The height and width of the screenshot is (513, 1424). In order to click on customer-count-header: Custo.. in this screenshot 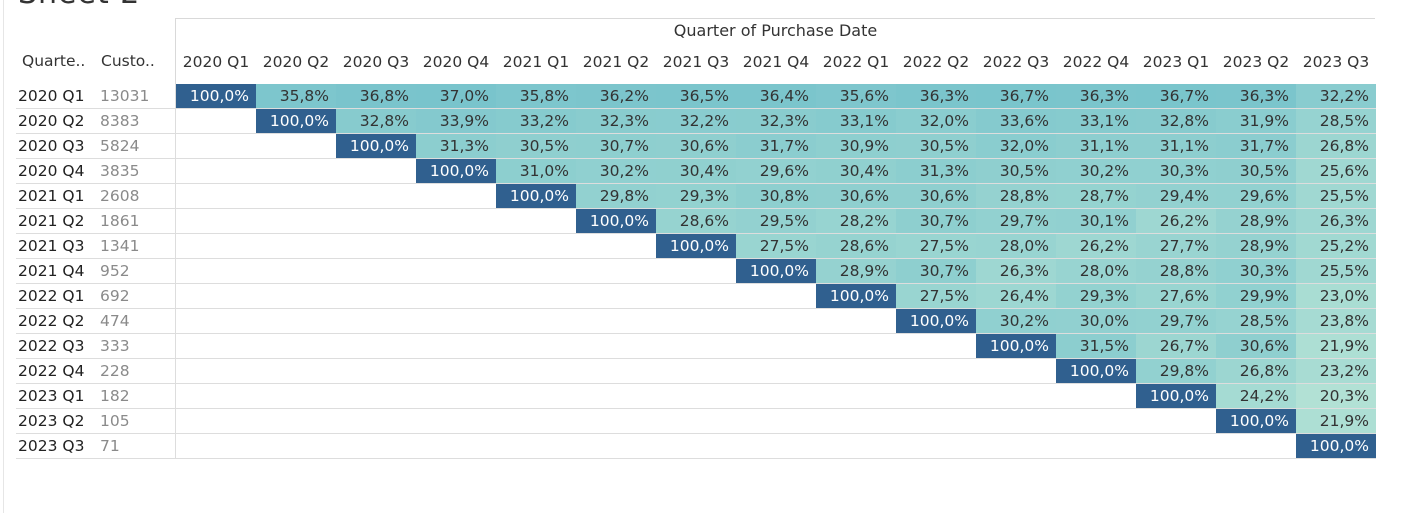, I will do `click(128, 61)`.